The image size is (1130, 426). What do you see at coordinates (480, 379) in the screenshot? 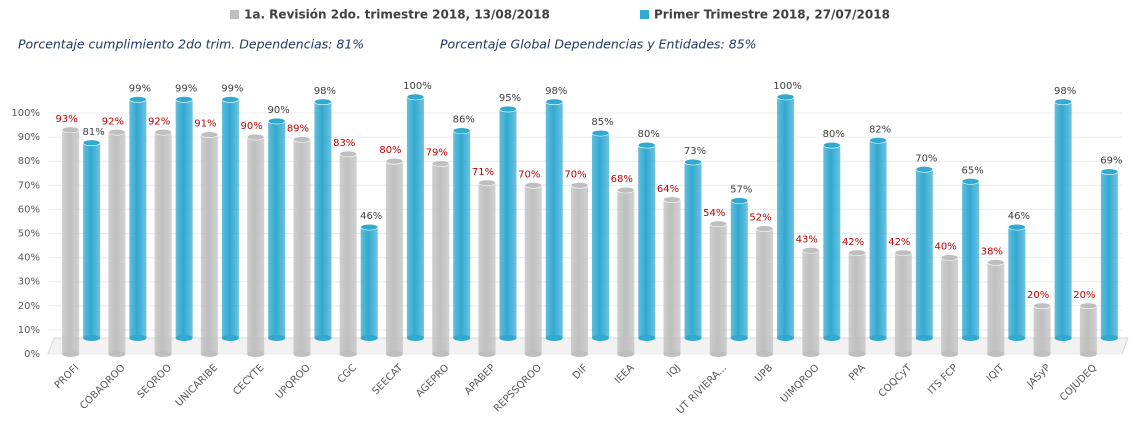
I see `x-tick-label: APABEP` at bounding box center [480, 379].